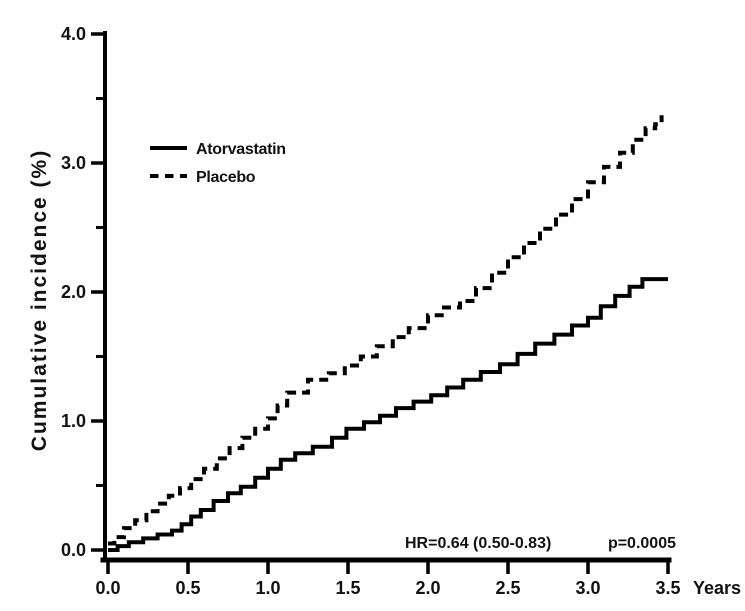 The image size is (745, 611). I want to click on x-tick-label: 0.0, so click(107, 588).